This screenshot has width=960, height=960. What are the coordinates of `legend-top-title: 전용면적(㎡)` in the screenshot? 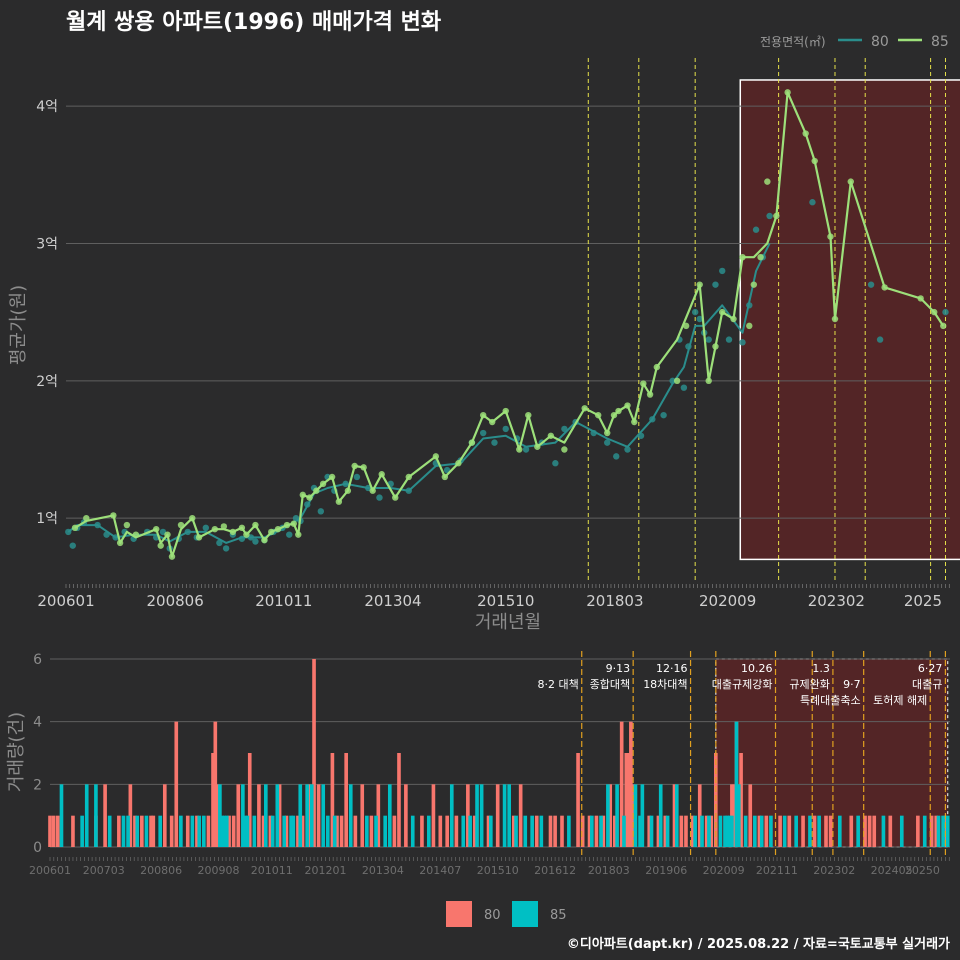 It's located at (793, 42).